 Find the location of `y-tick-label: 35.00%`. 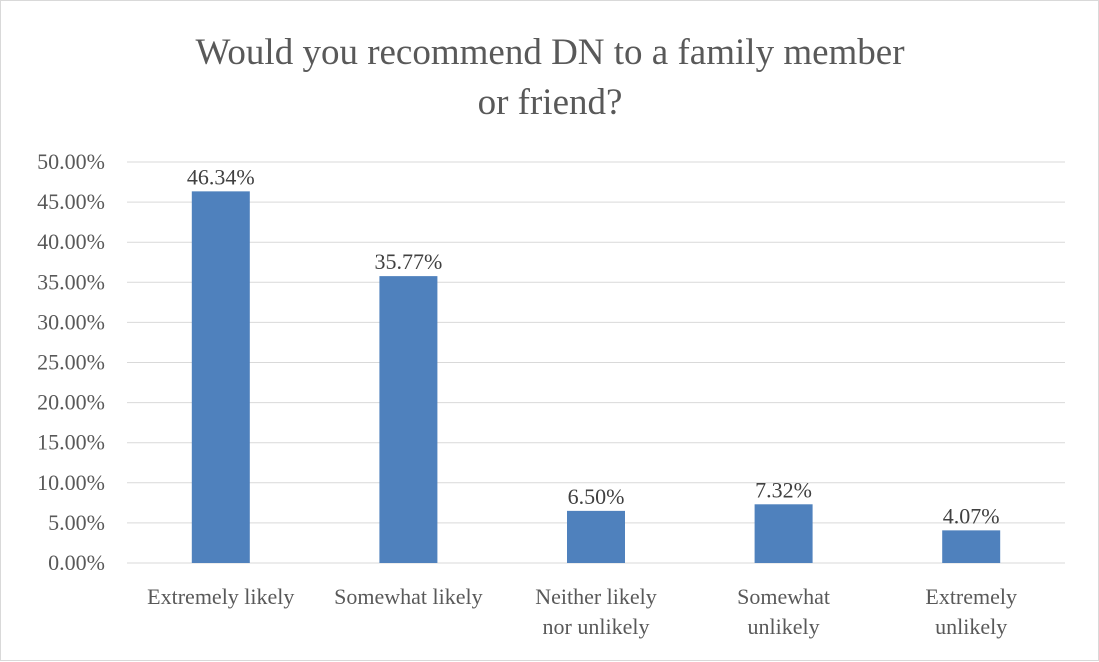

y-tick-label: 35.00% is located at coordinates (71, 281).